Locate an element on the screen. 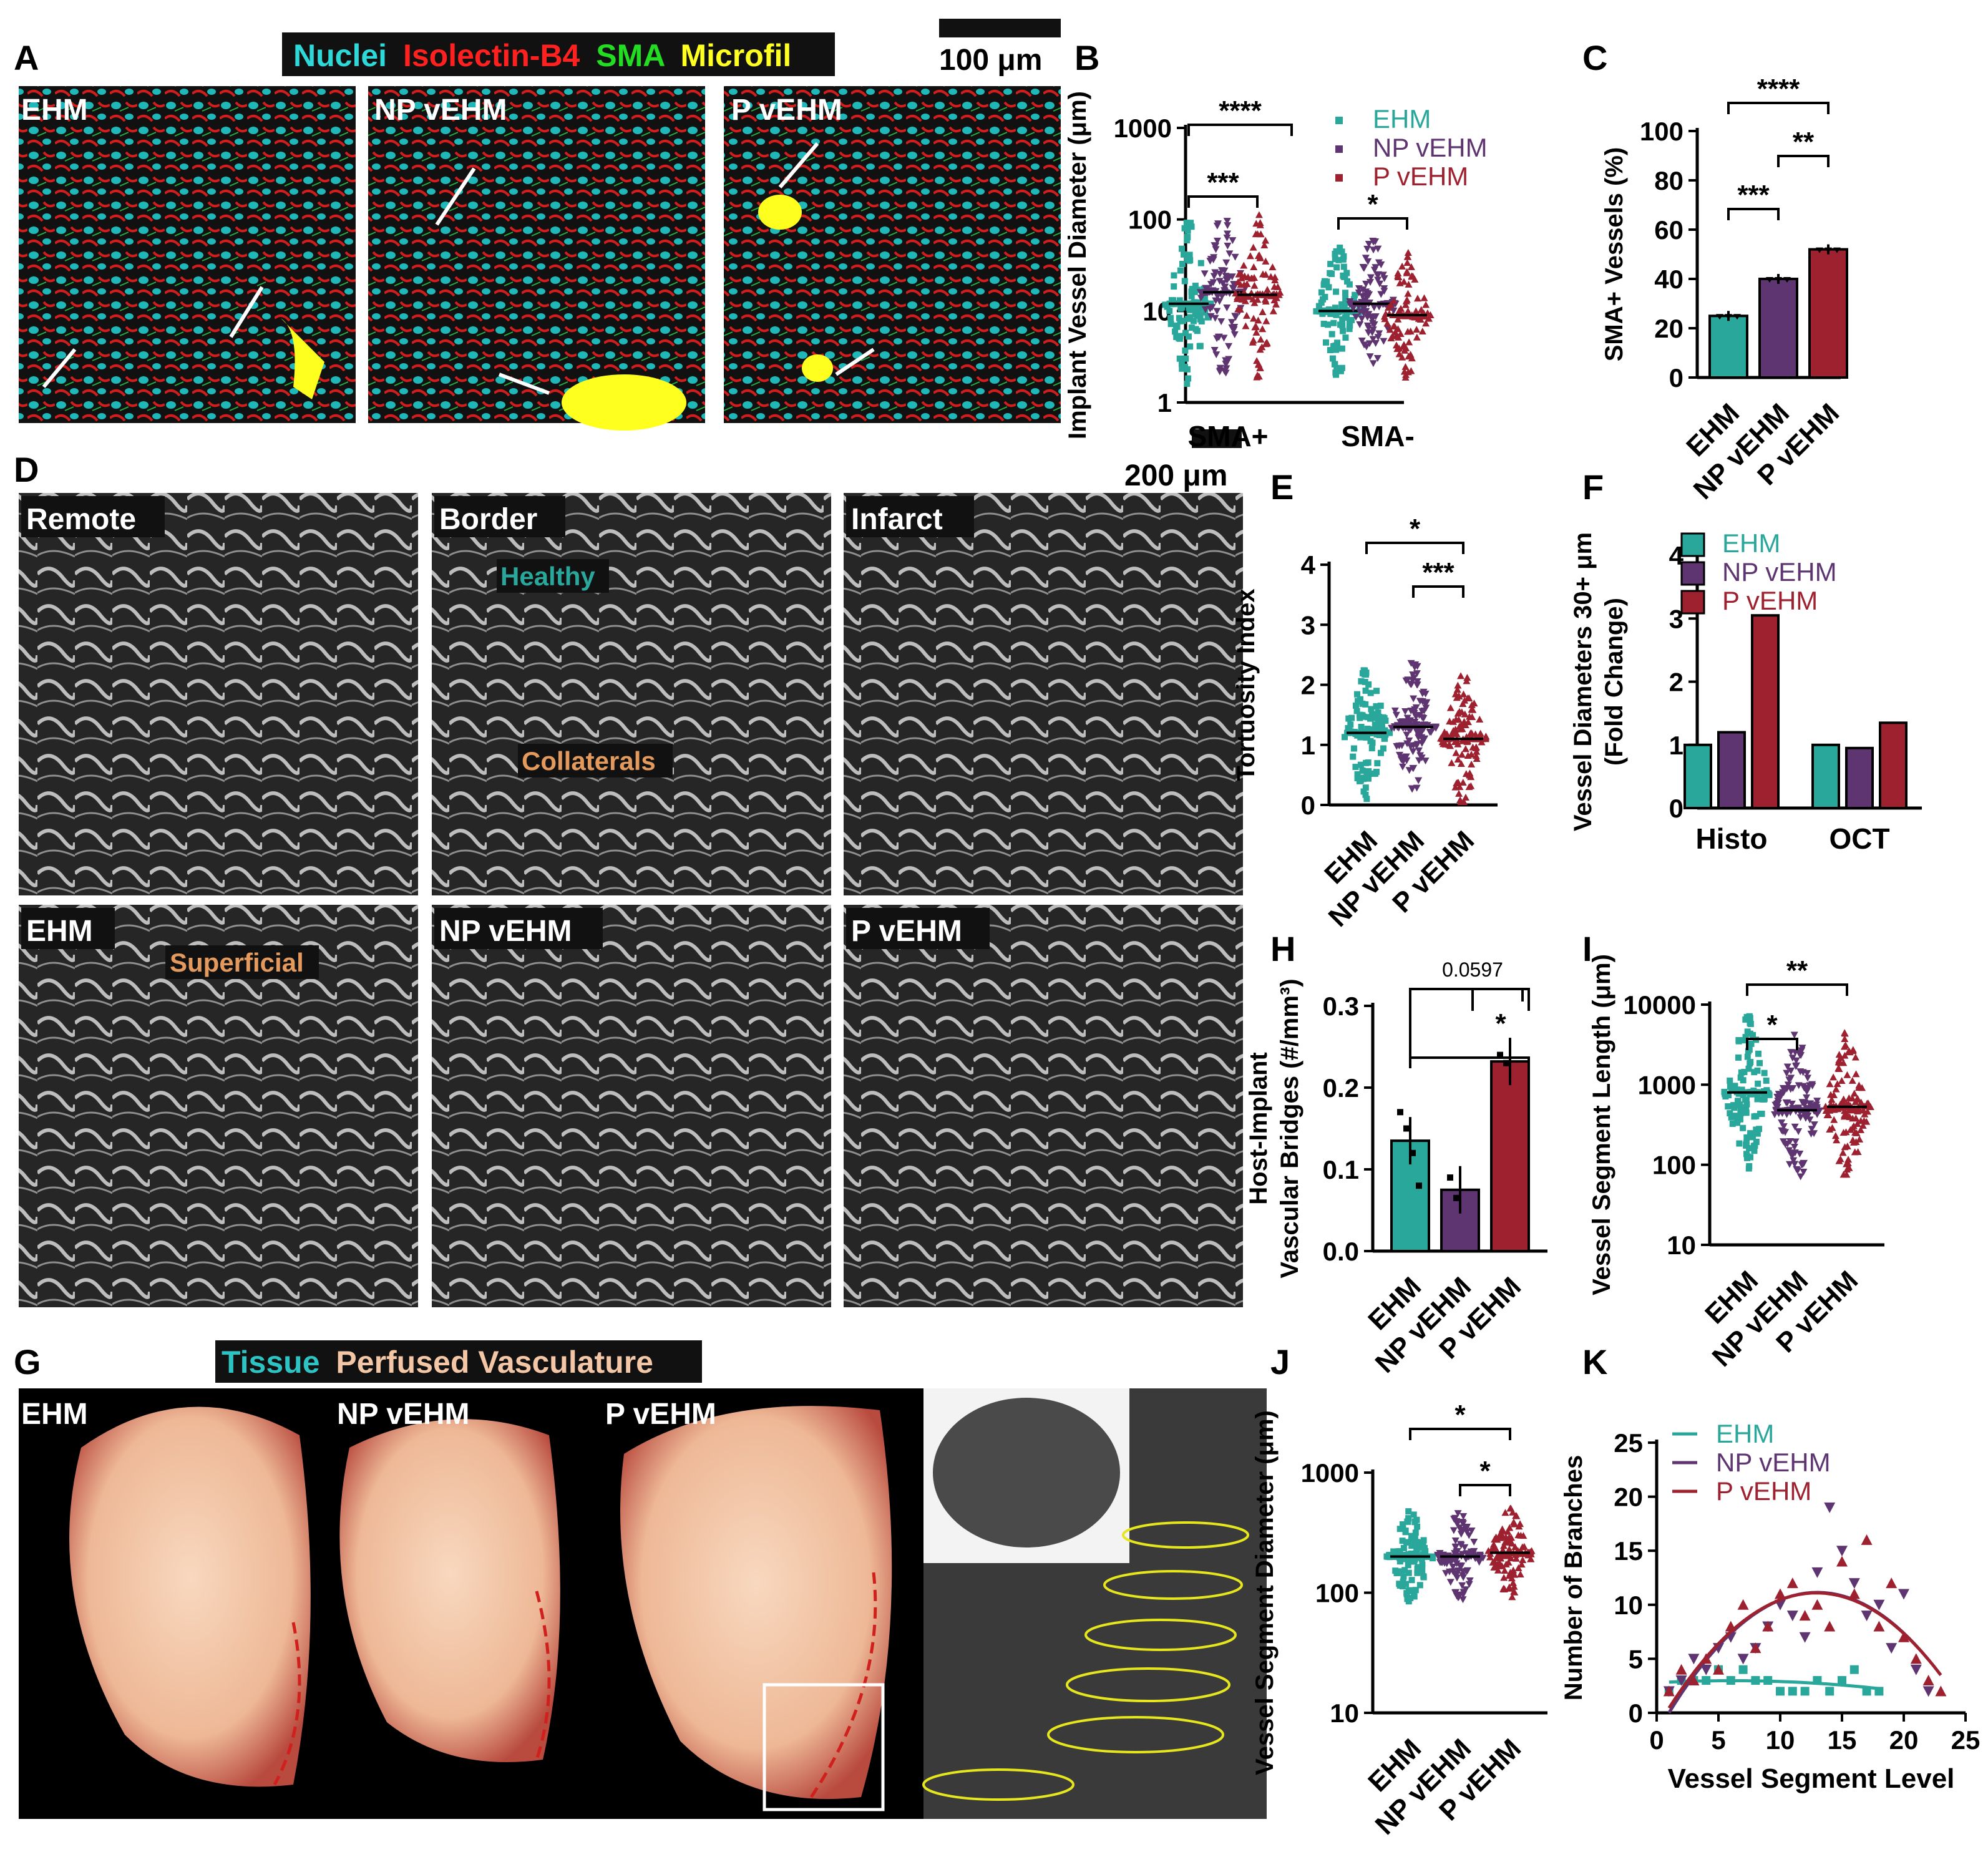  significance-label-b: * is located at coordinates (1372, 205).